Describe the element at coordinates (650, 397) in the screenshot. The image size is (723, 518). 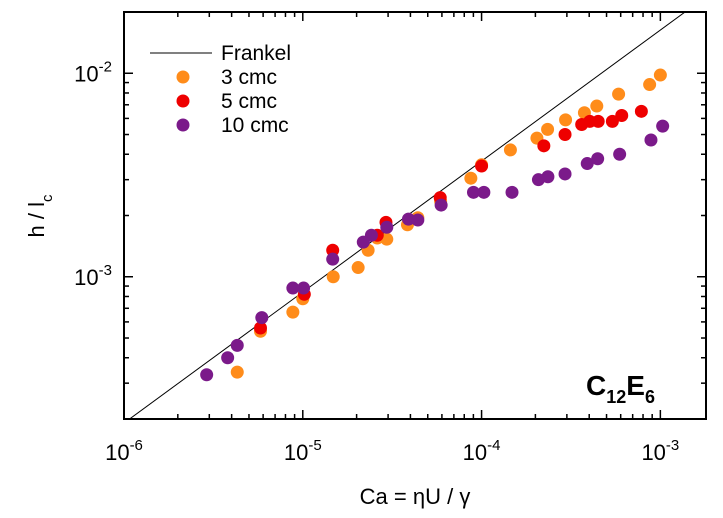
I see `annotation-sub-6: 6` at that location.